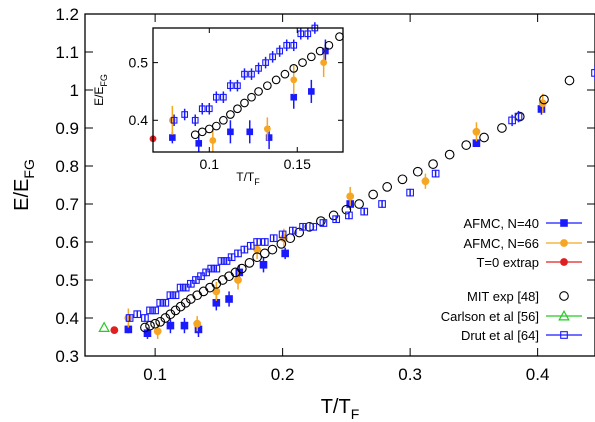 This screenshot has height=422, width=595. Describe the element at coordinates (24, 185) in the screenshot. I see `y-axis-label: E/EFG` at that location.